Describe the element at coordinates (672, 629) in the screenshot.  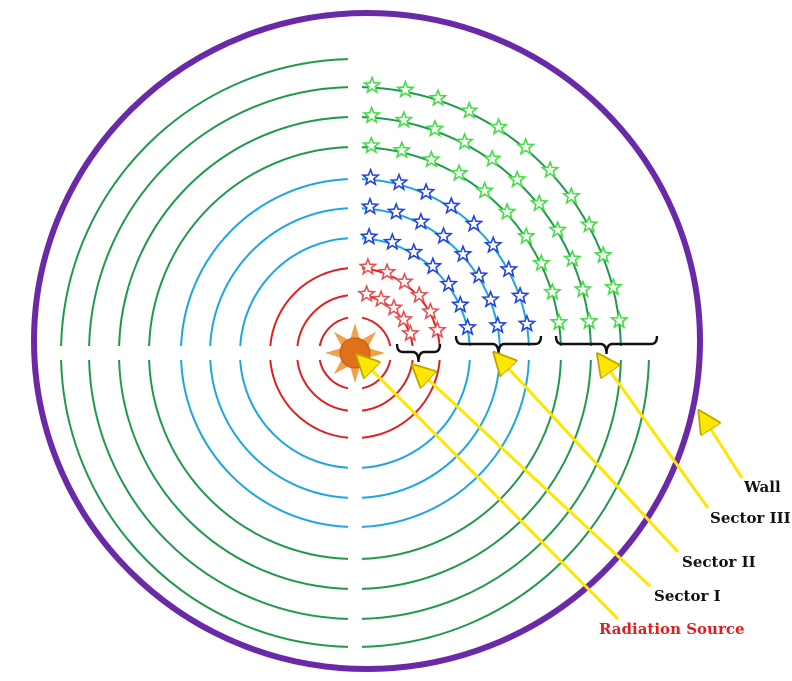
I see `radiation-source-label: Radiation Source` at that location.